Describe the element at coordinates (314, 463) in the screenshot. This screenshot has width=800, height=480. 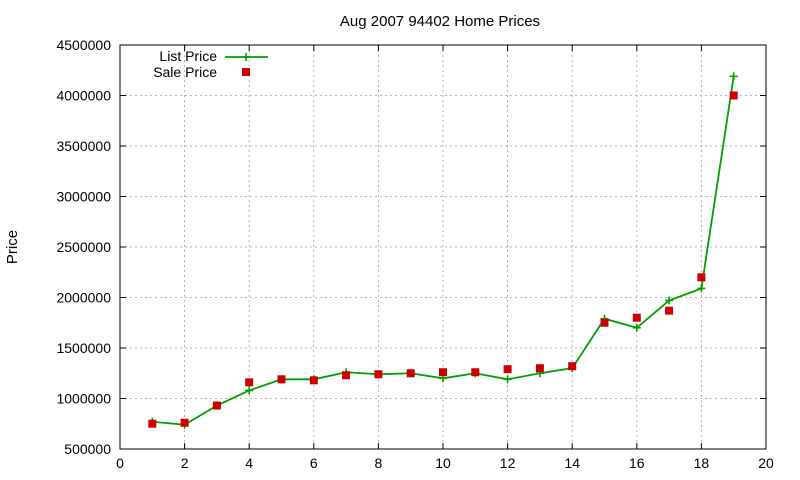
I see `x-tick-label: 6` at that location.